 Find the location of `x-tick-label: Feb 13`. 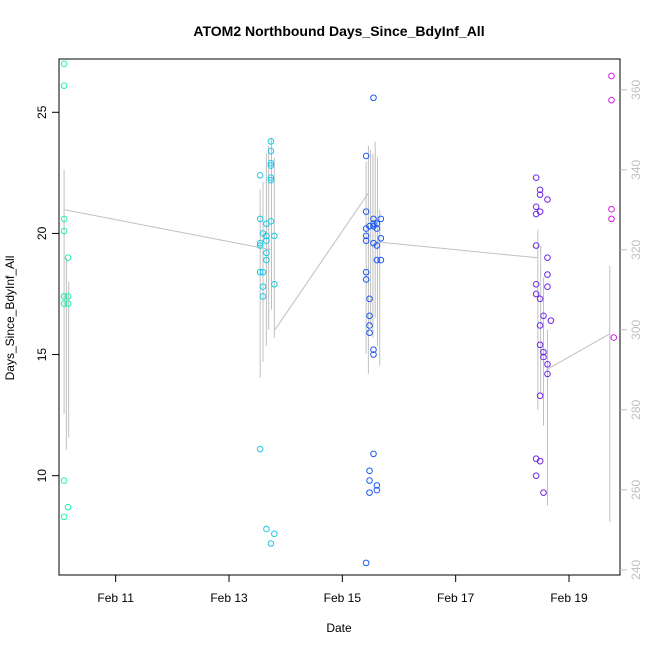

x-tick-label: Feb 13 is located at coordinates (229, 598).